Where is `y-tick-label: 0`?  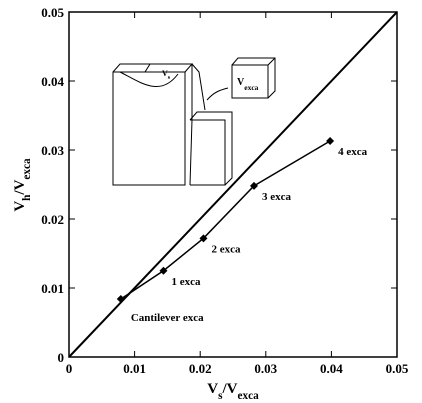 y-tick-label: 0 is located at coordinates (61, 357).